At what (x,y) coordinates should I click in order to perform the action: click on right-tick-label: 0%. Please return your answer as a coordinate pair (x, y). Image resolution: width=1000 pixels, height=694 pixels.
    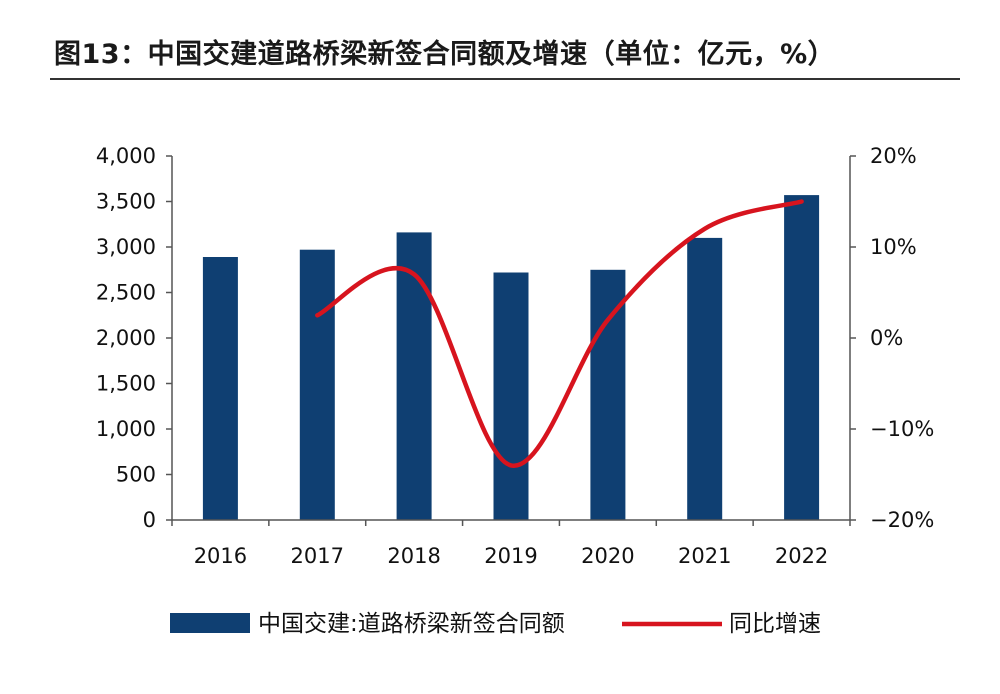
    Looking at the image, I should click on (886, 338).